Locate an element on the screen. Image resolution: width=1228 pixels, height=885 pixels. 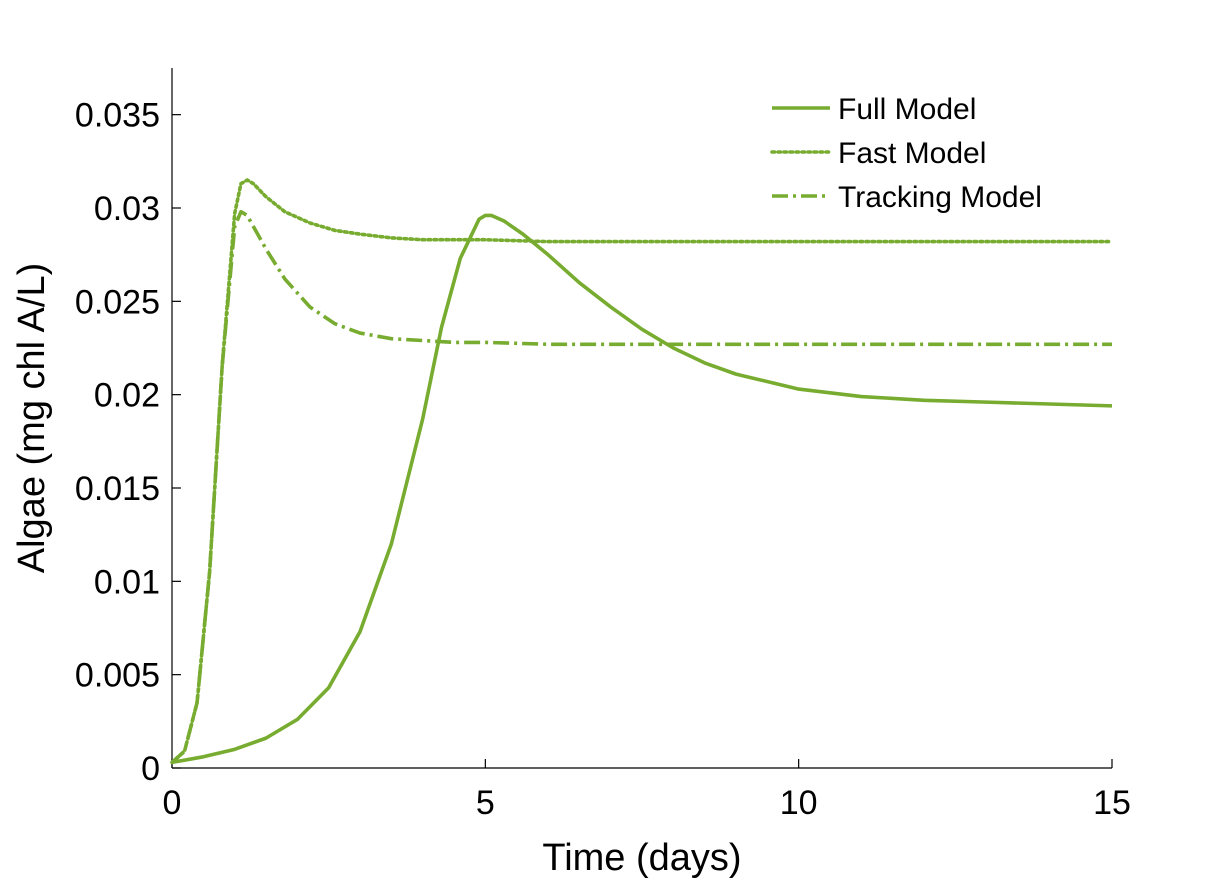
y-tick-label: 0.03 is located at coordinates (127, 209).